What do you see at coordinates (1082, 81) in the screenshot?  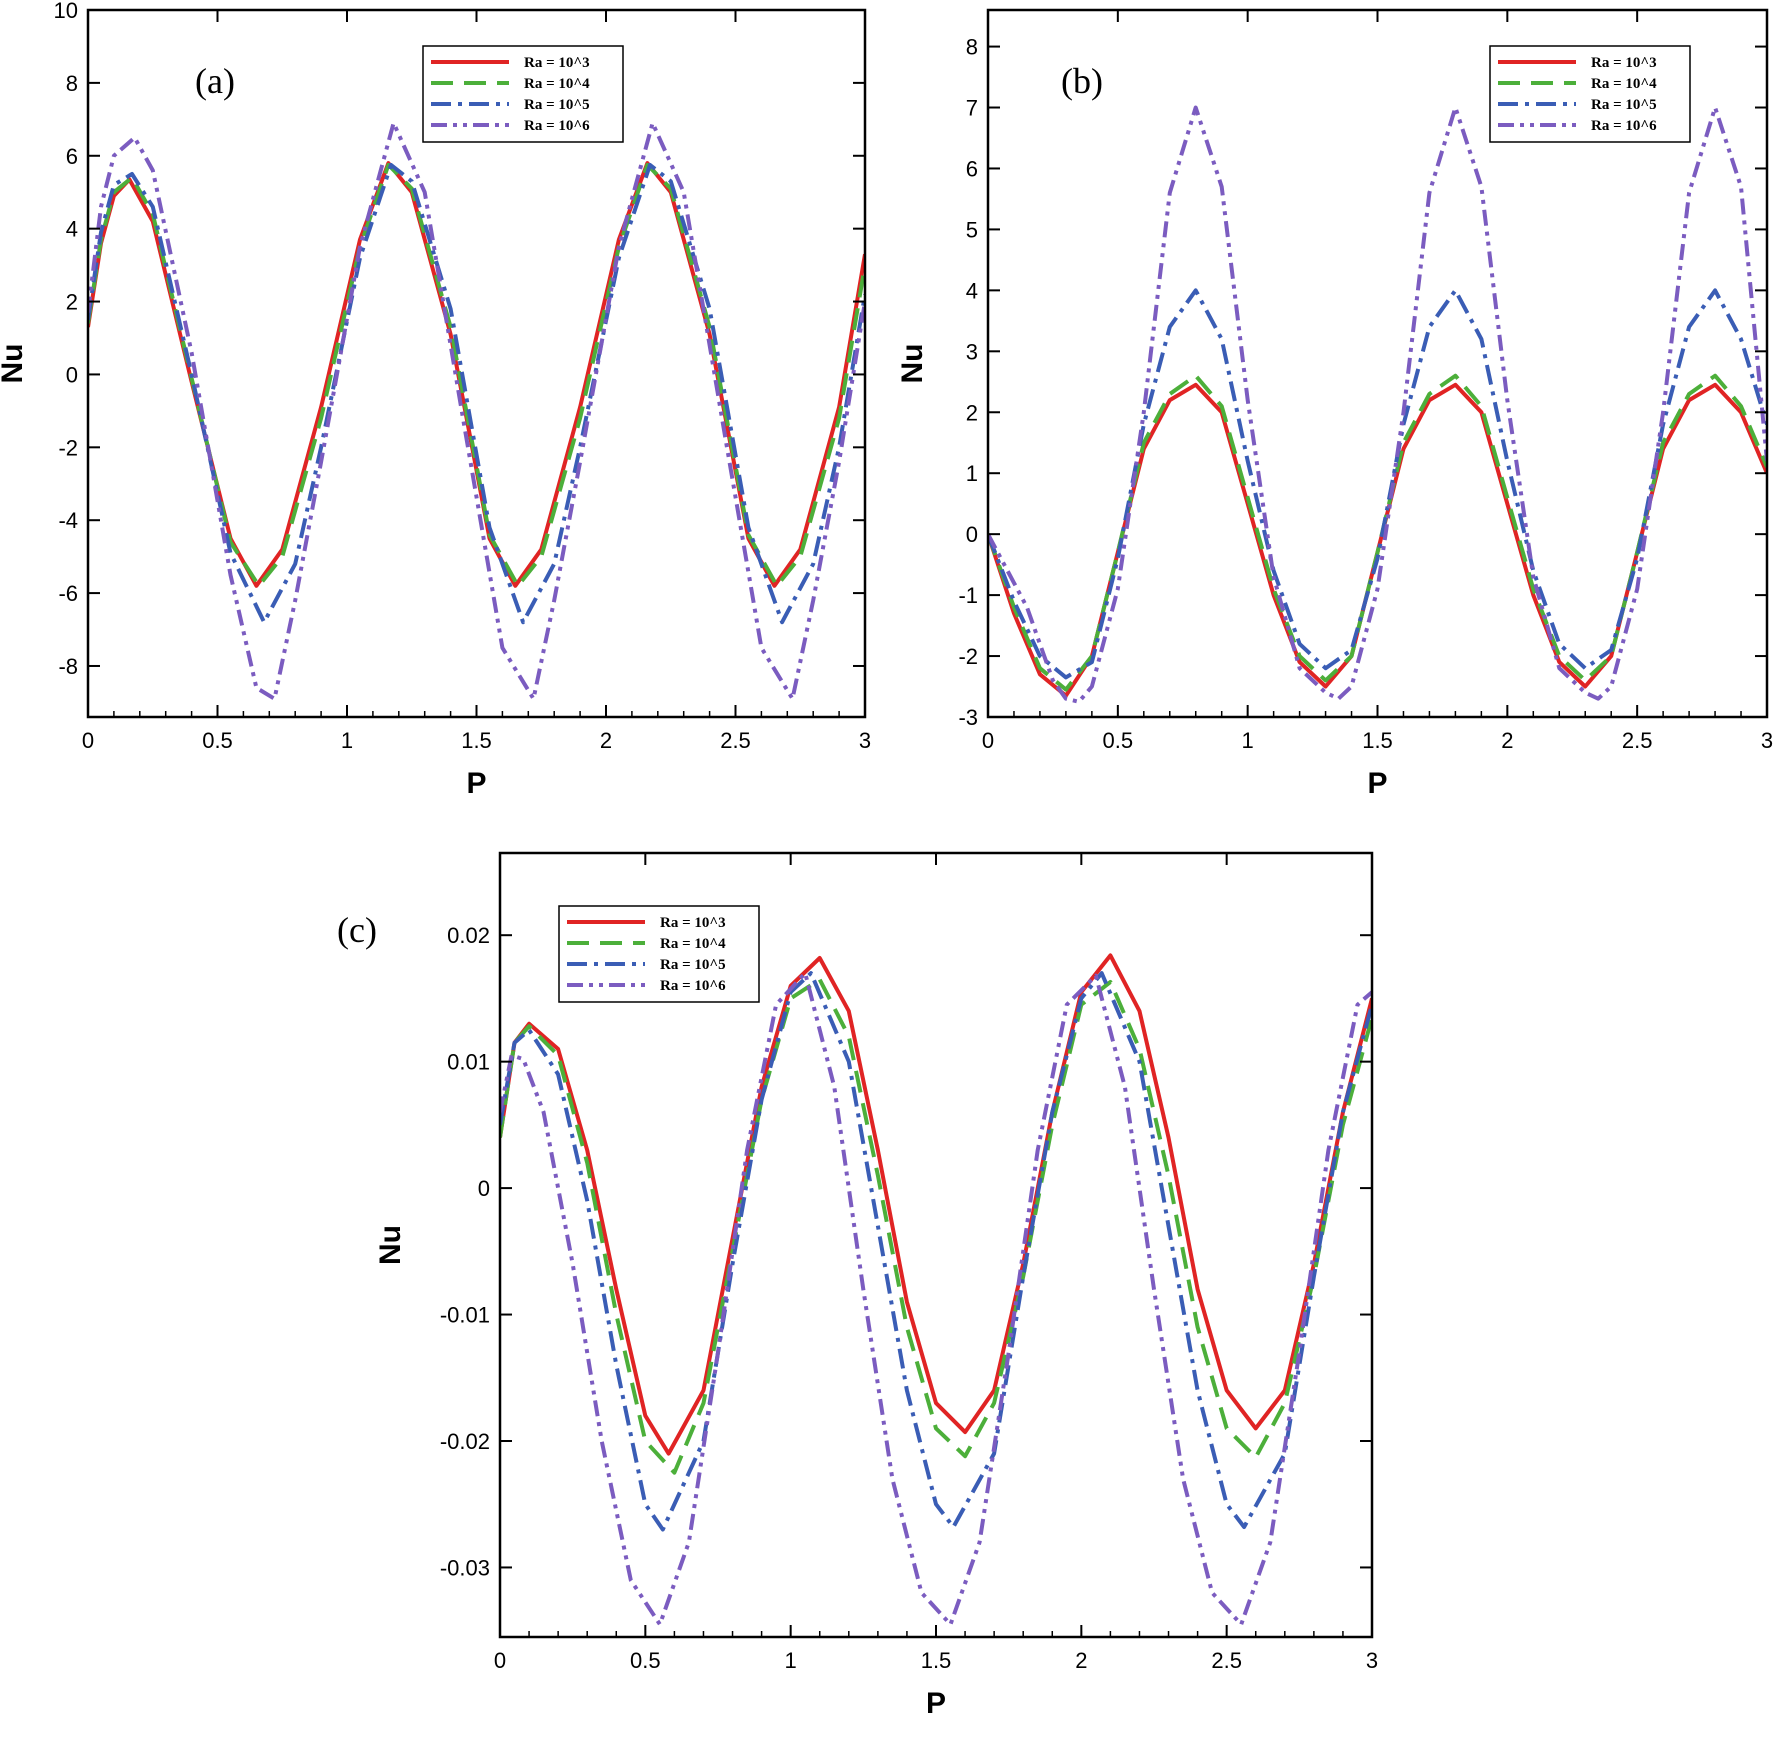 I see `panel-label: (b)` at bounding box center [1082, 81].